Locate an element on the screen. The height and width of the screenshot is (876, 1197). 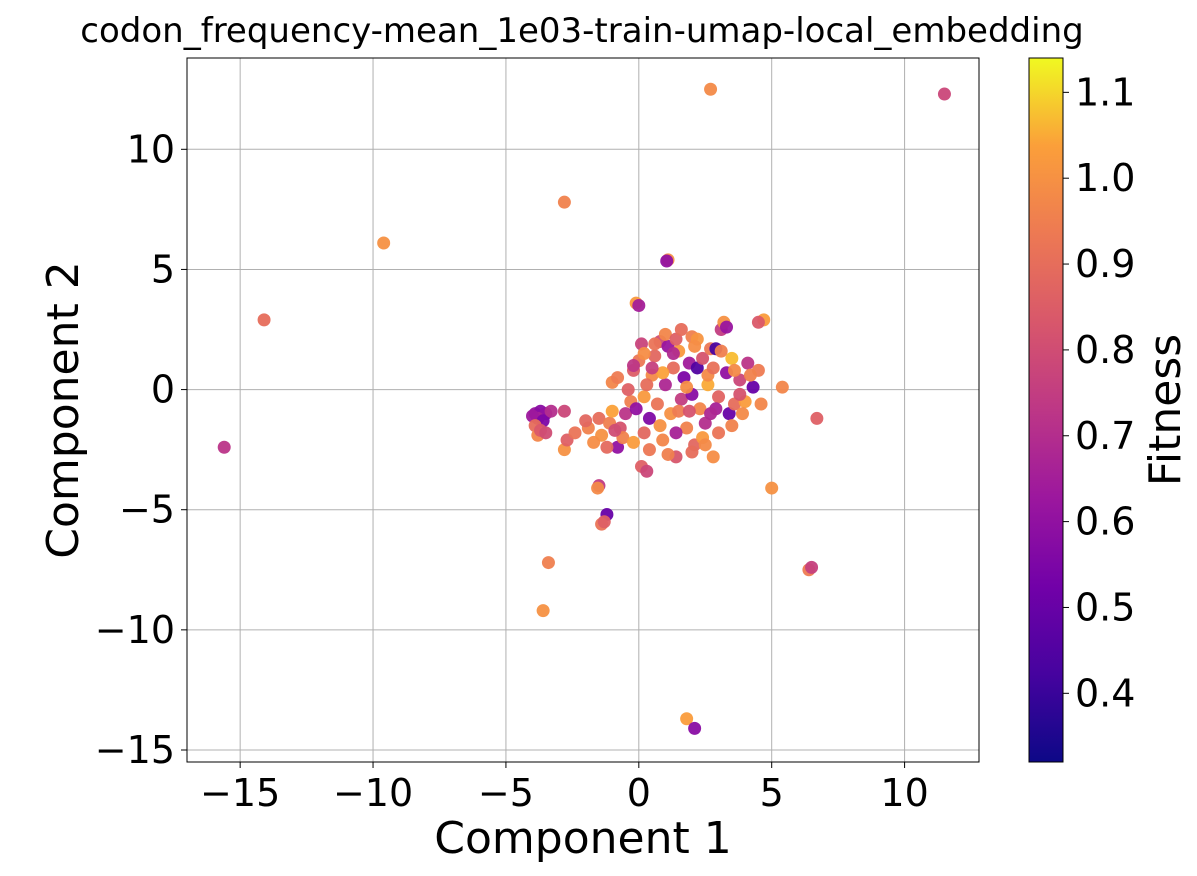
x-tick-label: −5 is located at coordinates (506, 793).